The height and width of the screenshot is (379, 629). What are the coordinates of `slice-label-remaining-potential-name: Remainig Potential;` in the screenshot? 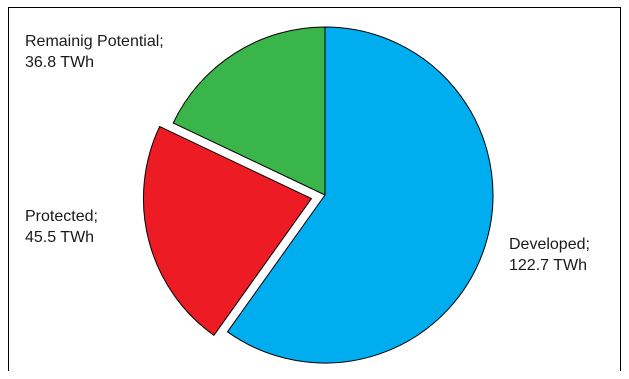 It's located at (94, 41).